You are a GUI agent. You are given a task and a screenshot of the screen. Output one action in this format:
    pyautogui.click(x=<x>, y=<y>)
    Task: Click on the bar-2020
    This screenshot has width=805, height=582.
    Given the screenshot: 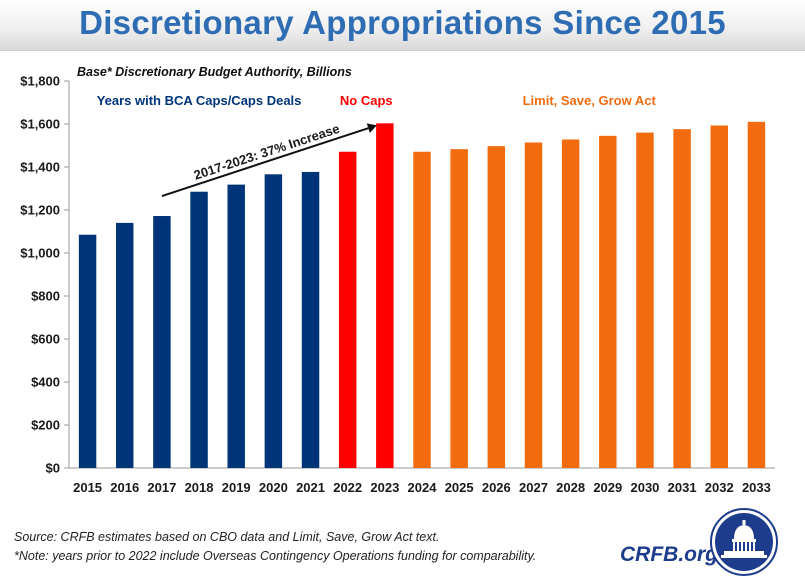 What is the action you would take?
    pyautogui.click(x=273, y=321)
    